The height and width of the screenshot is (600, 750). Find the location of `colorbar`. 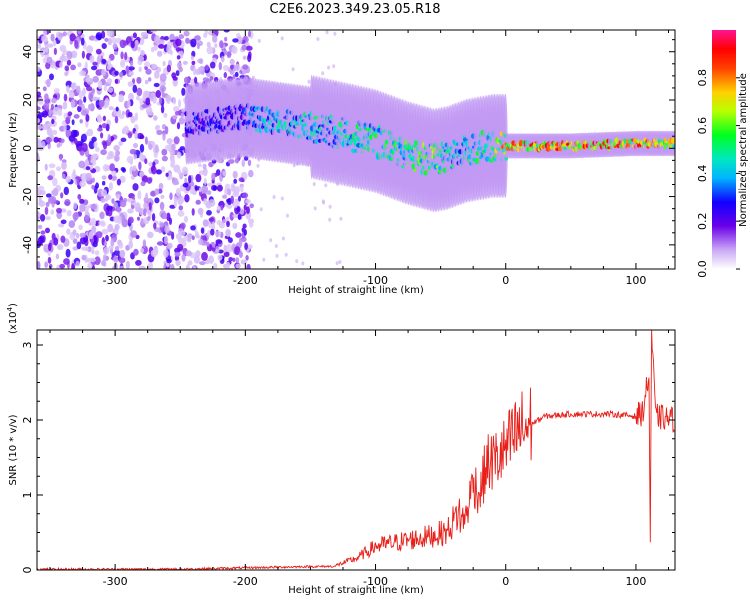

colorbar is located at coordinates (724, 149).